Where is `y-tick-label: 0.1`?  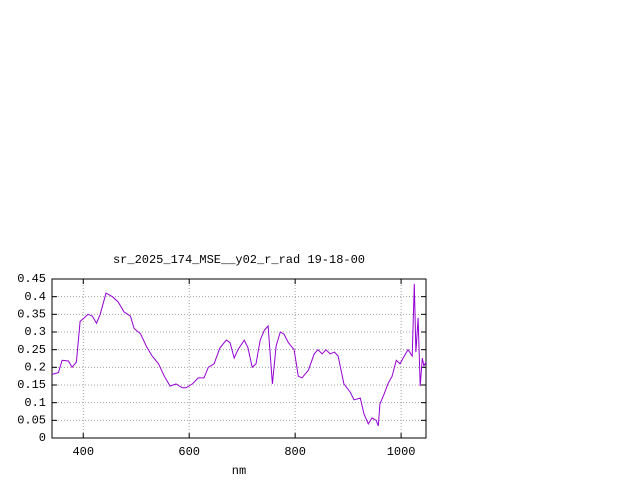
y-tick-label: 0.1 is located at coordinates (35, 403).